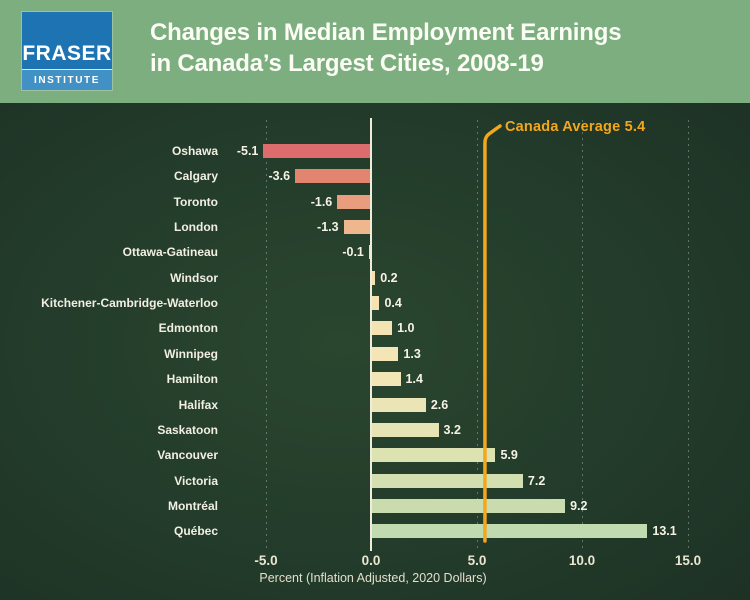 Image resolution: width=750 pixels, height=600 pixels. What do you see at coordinates (439, 404) in the screenshot?
I see `value-label: 2.6` at bounding box center [439, 404].